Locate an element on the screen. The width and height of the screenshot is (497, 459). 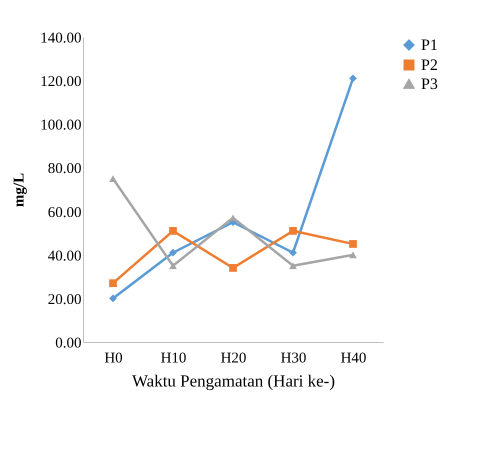
y-tick-label: 40.00 is located at coordinates (65, 256).